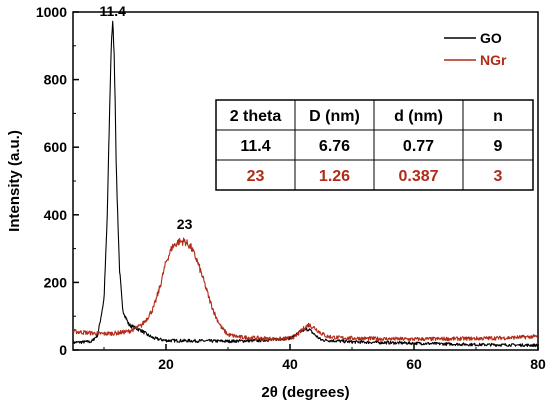  Describe the element at coordinates (418, 116) in the screenshot. I see `table-header: d (nm)` at that location.